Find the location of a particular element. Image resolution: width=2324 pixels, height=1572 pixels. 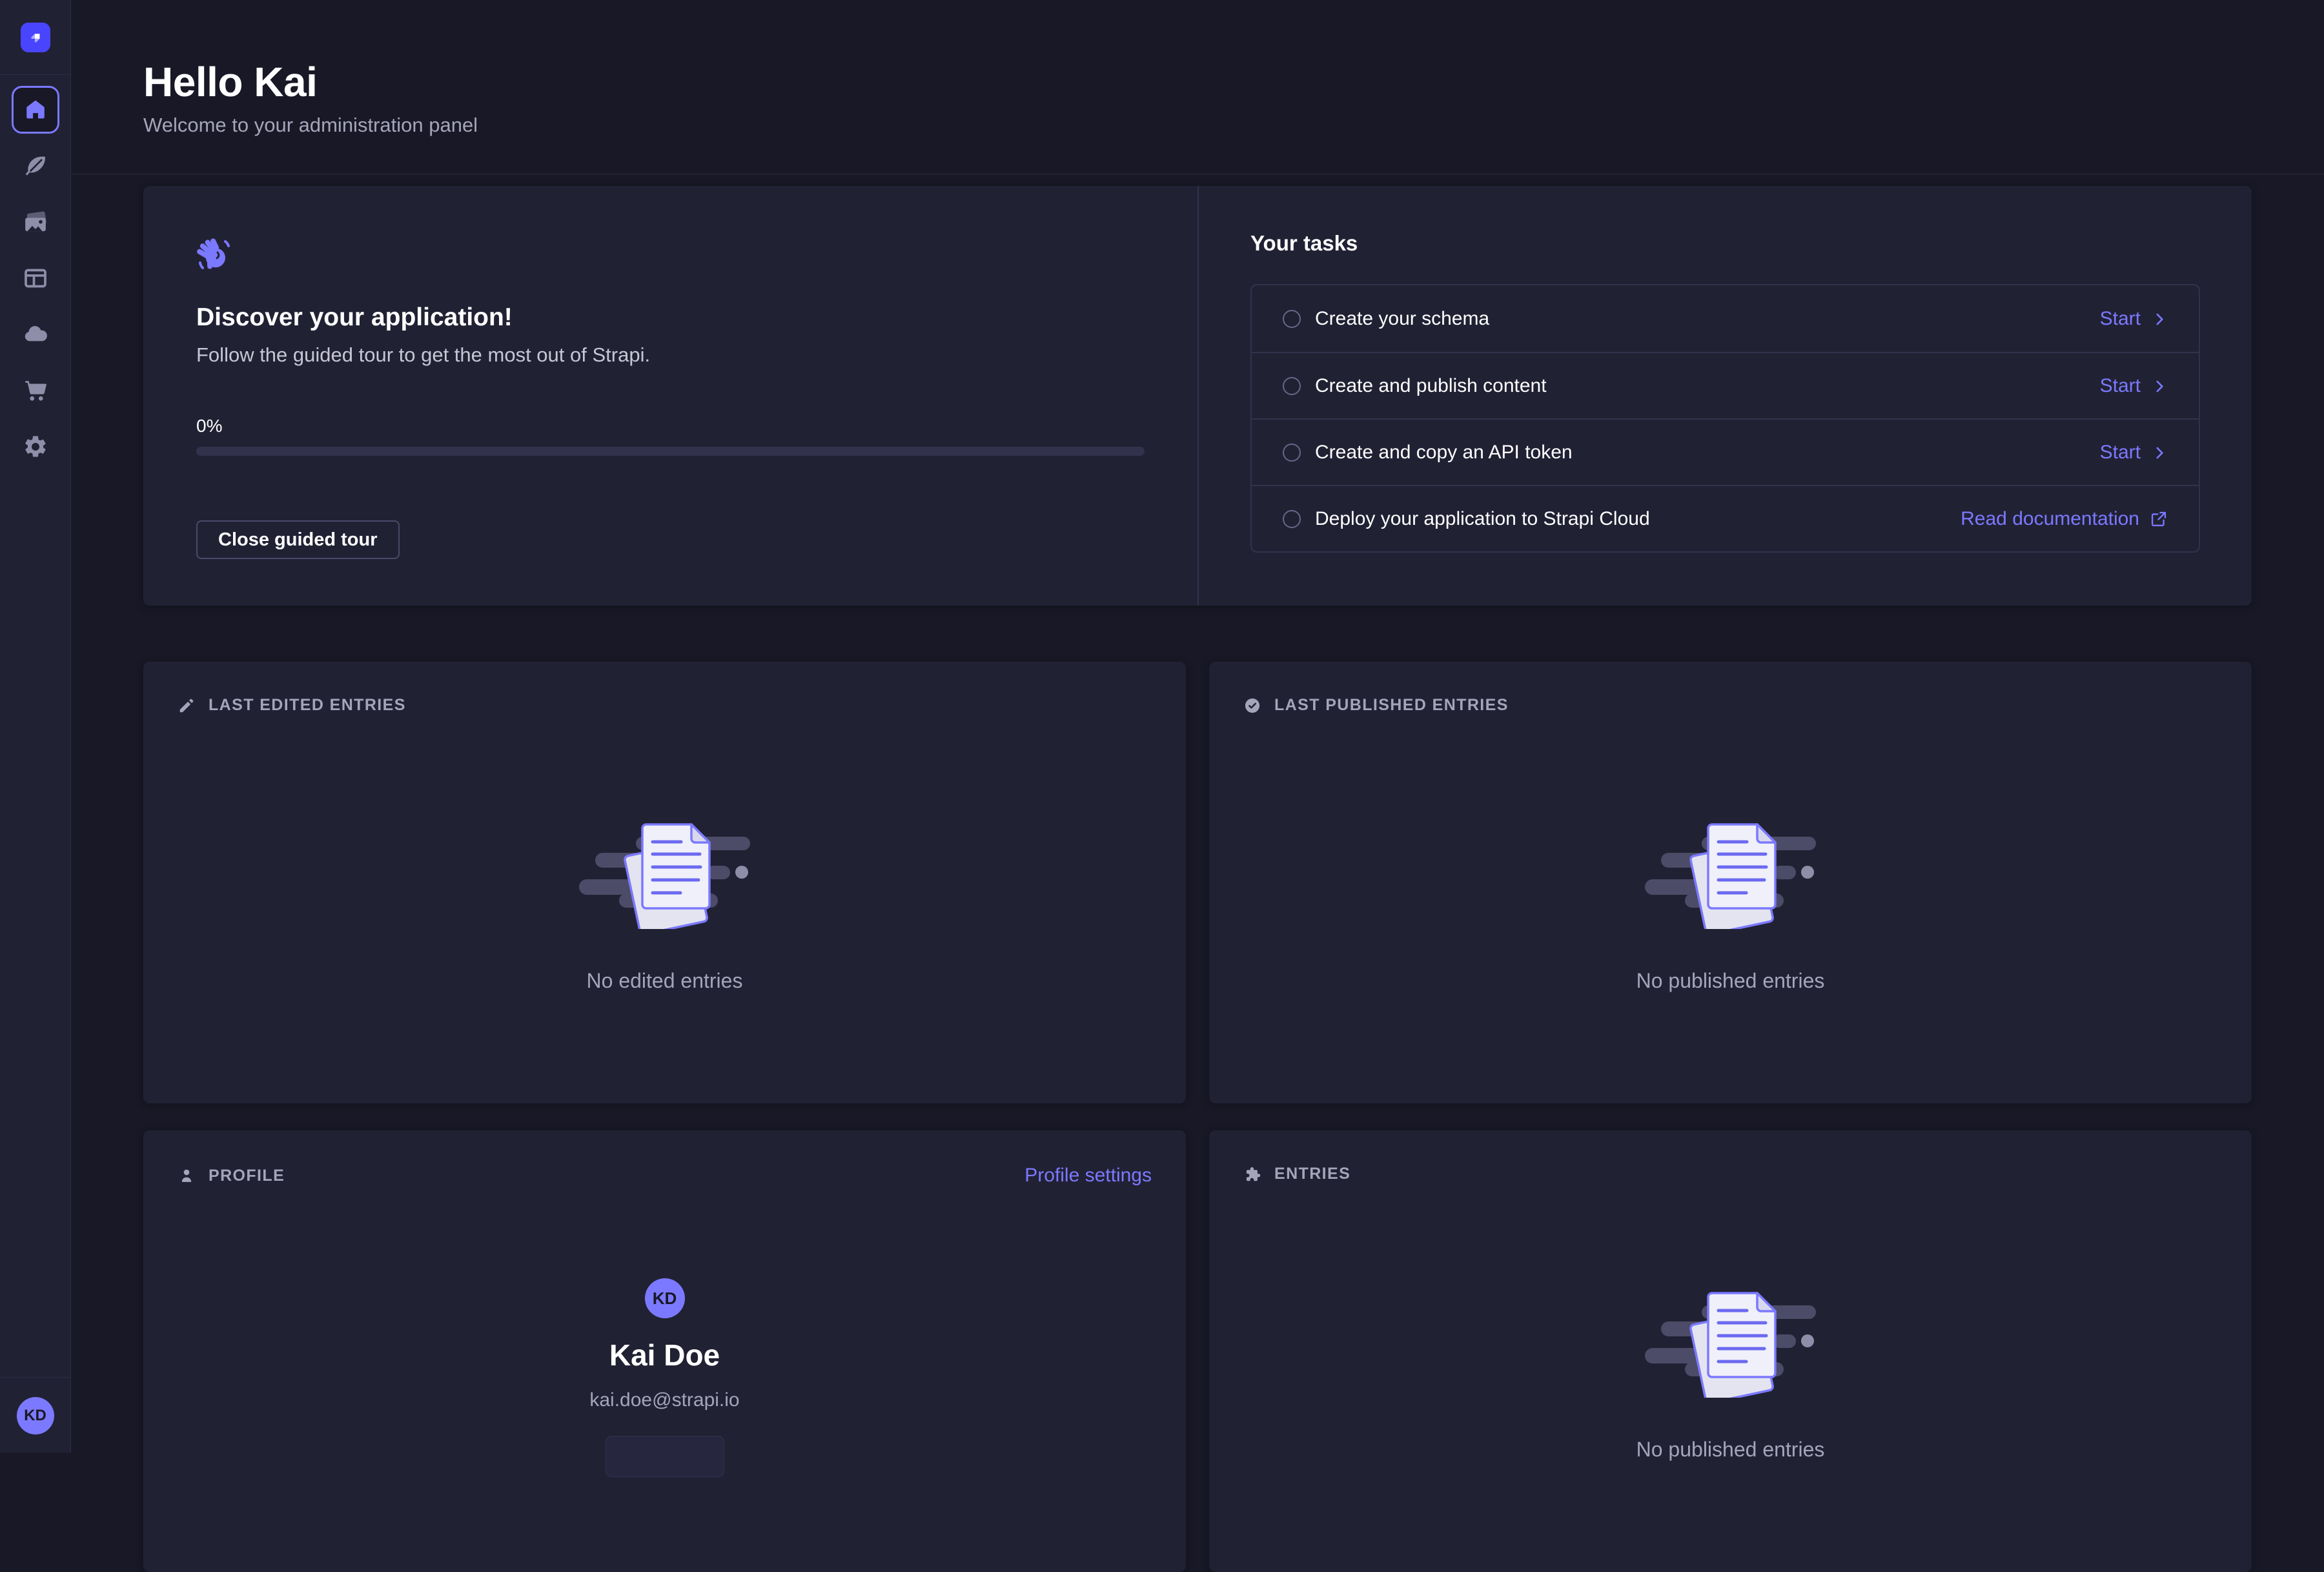

layout-icon is located at coordinates (35, 278).